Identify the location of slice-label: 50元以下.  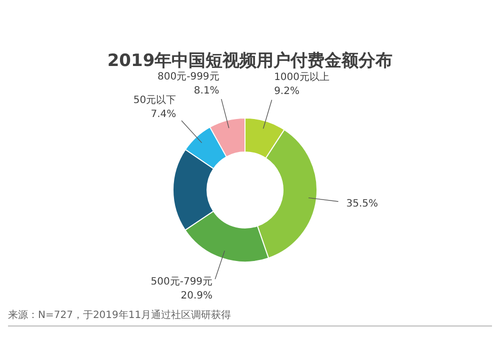
(154, 100).